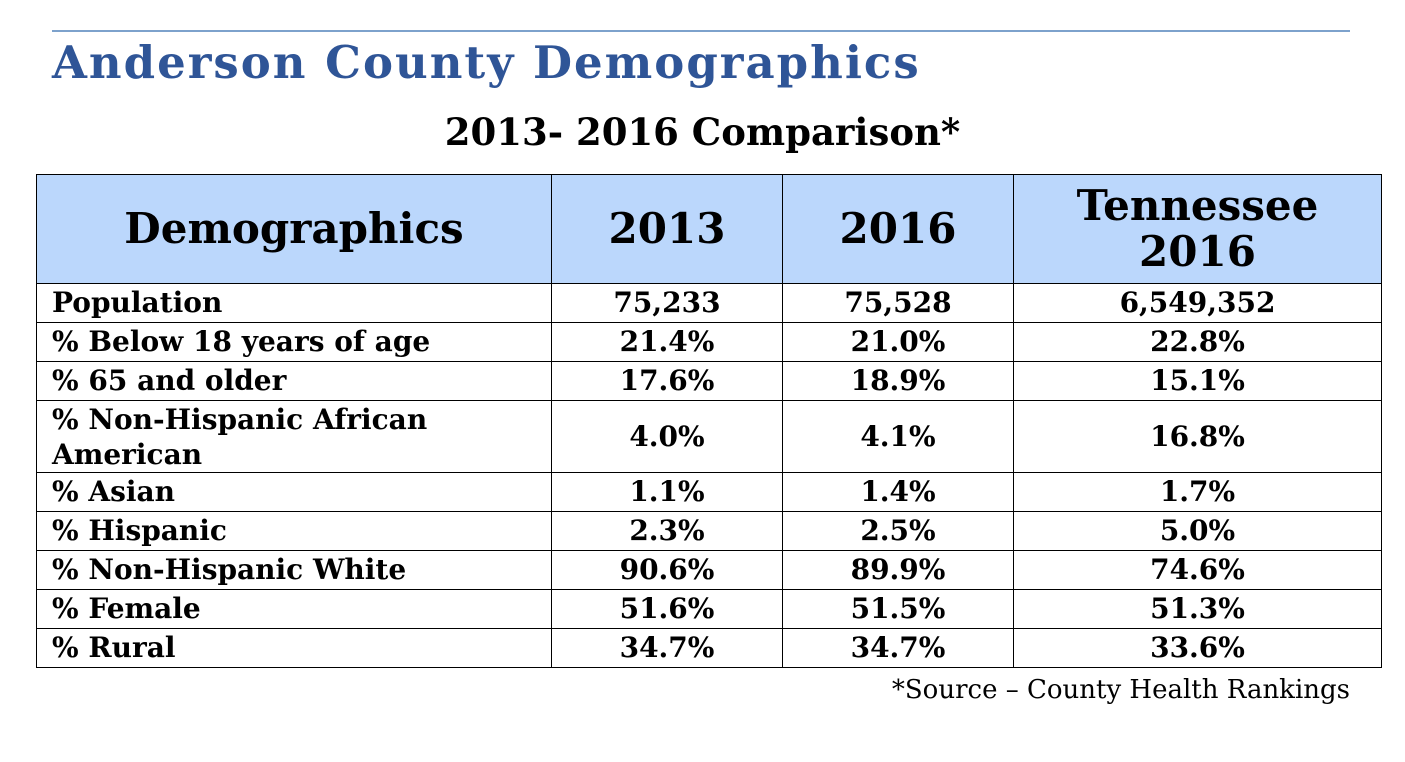 This screenshot has width=1405, height=762. What do you see at coordinates (667, 570) in the screenshot?
I see `cell-value: 90.6%` at bounding box center [667, 570].